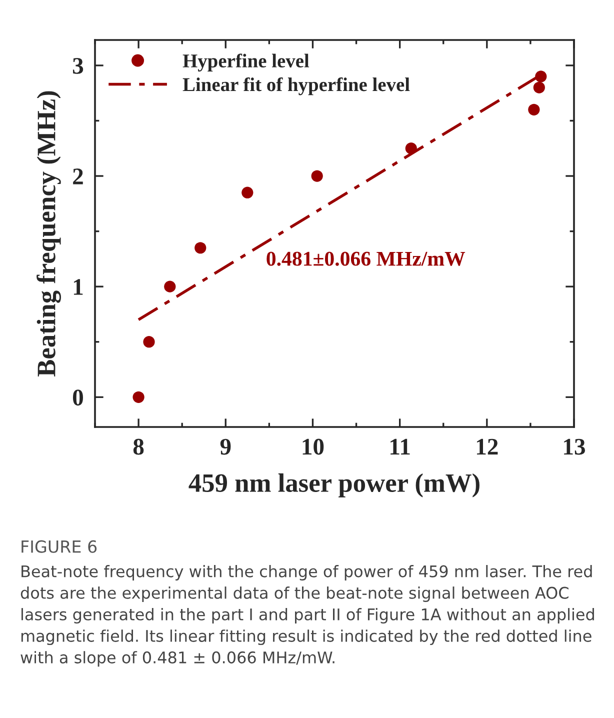 The image size is (614, 718). Describe the element at coordinates (59, 546) in the screenshot. I see `caption: FIGURE 6` at that location.